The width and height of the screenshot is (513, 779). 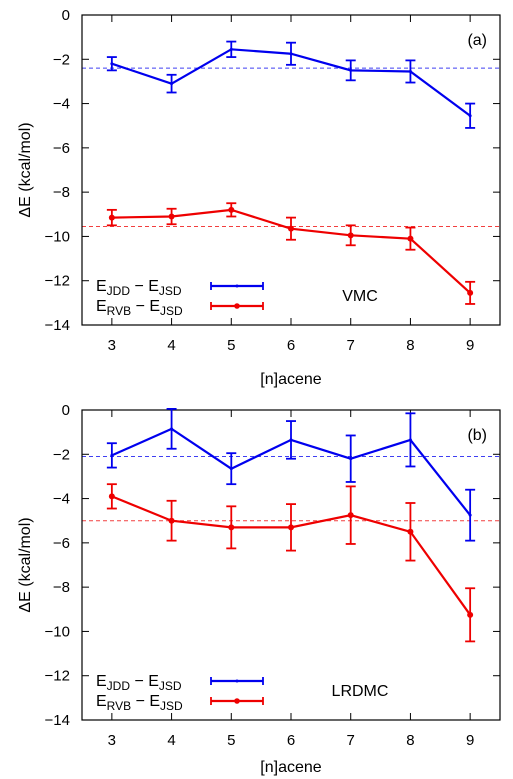 I want to click on method-label: LRDMC, so click(x=360, y=691).